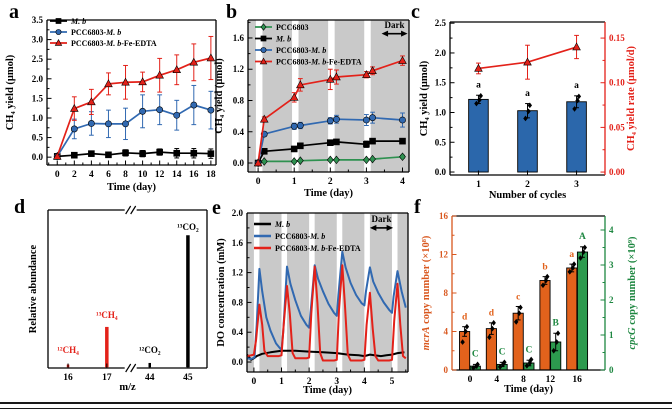 Image resolution: width=672 pixels, height=412 pixels. What do you see at coordinates (381, 219) in the screenshot?
I see `svg-text: Dark` at bounding box center [381, 219].